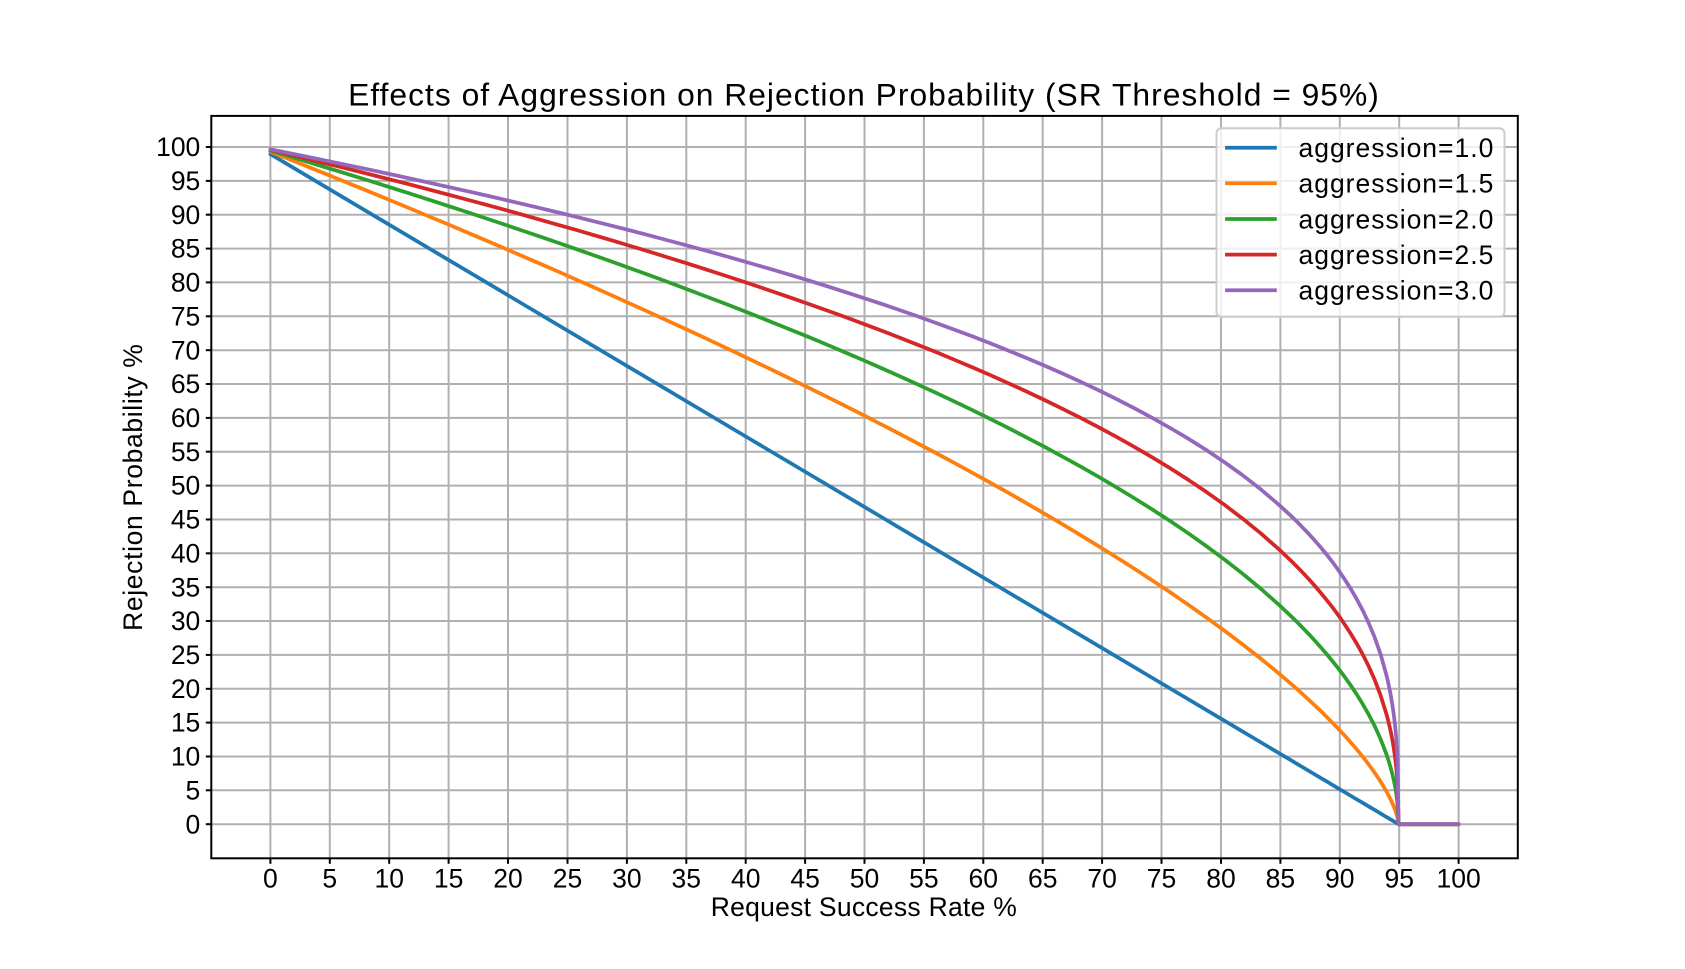 The height and width of the screenshot is (969, 1685). What do you see at coordinates (864, 907) in the screenshot?
I see `svg-text: Request Success Rate %` at bounding box center [864, 907].